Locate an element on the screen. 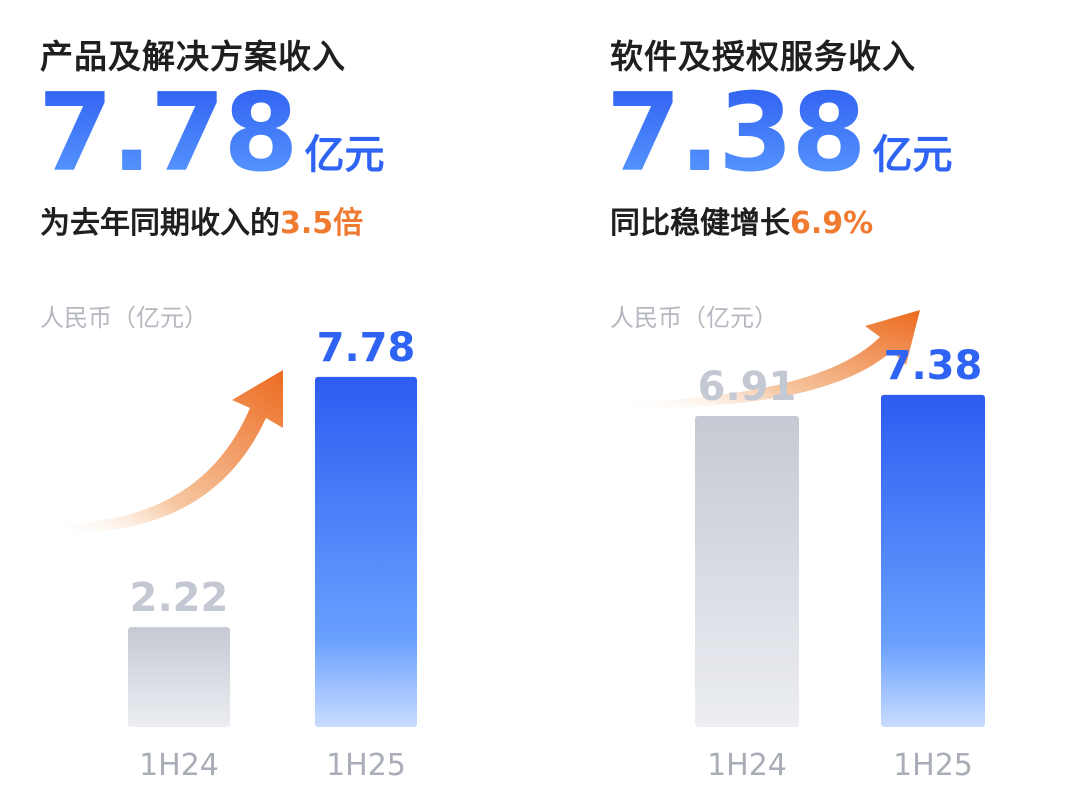  bar-value-label: 6.91 is located at coordinates (747, 387).